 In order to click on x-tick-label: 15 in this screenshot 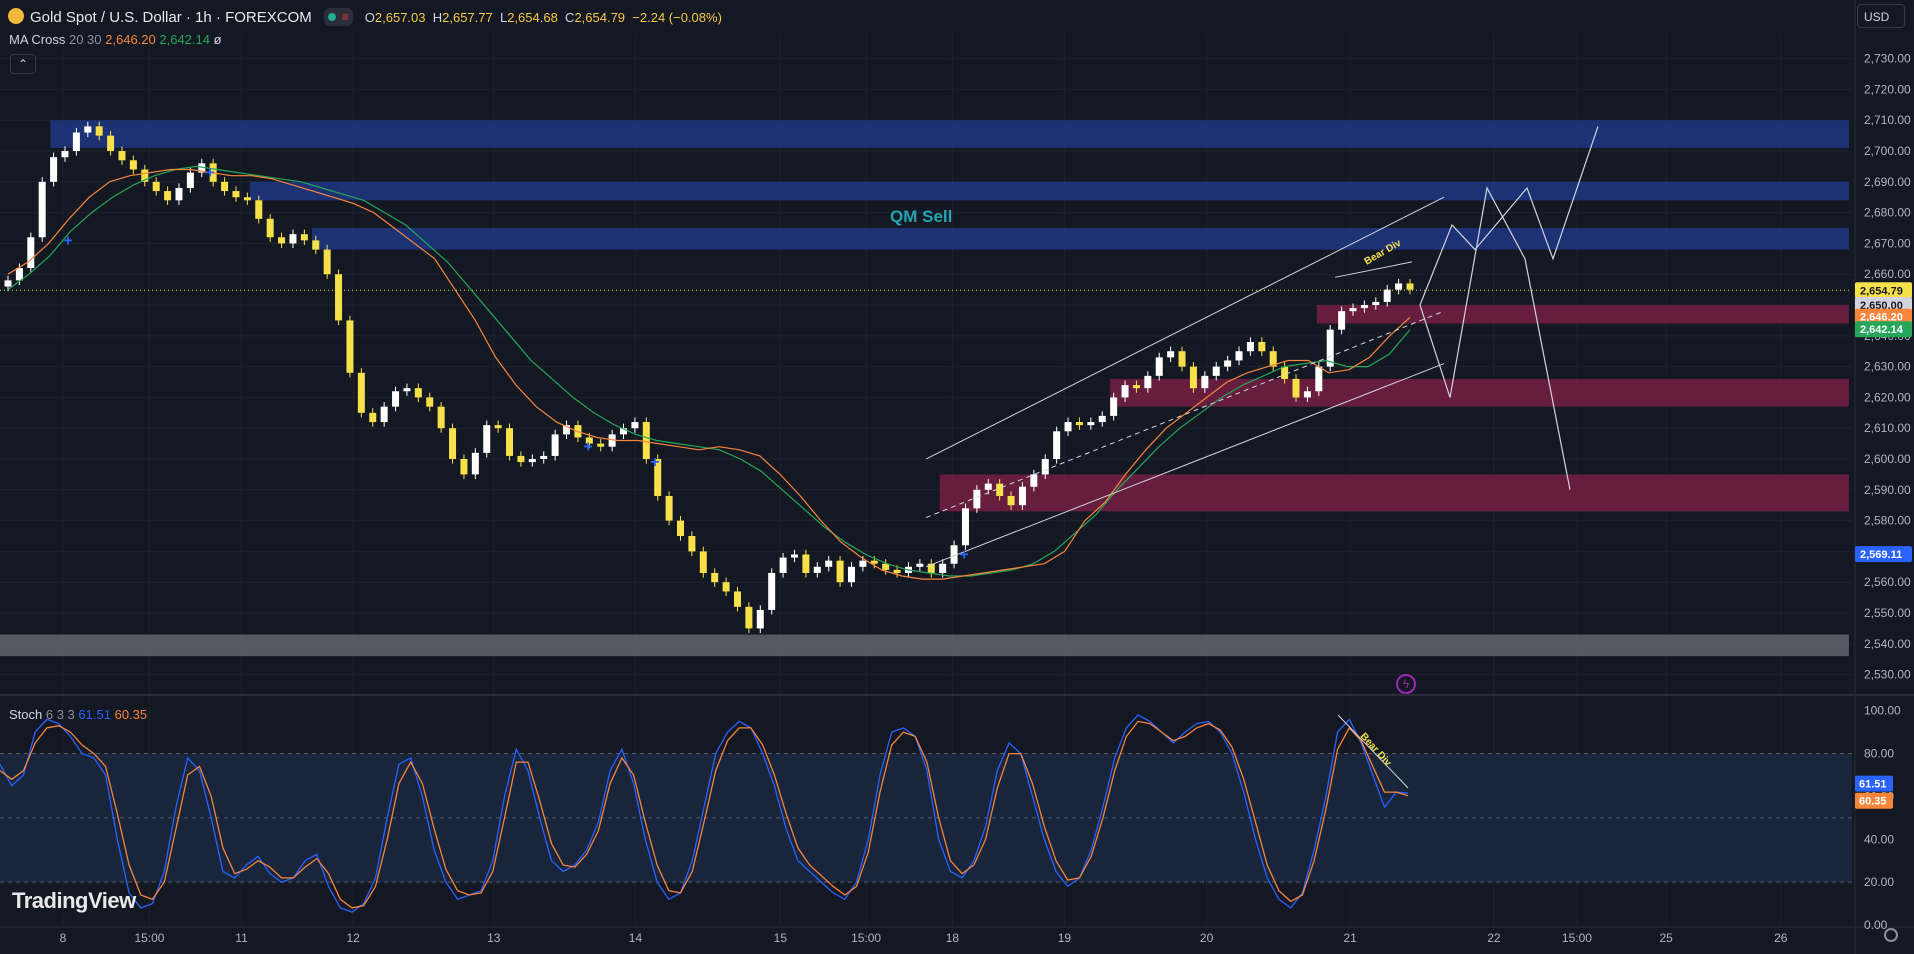, I will do `click(781, 938)`.